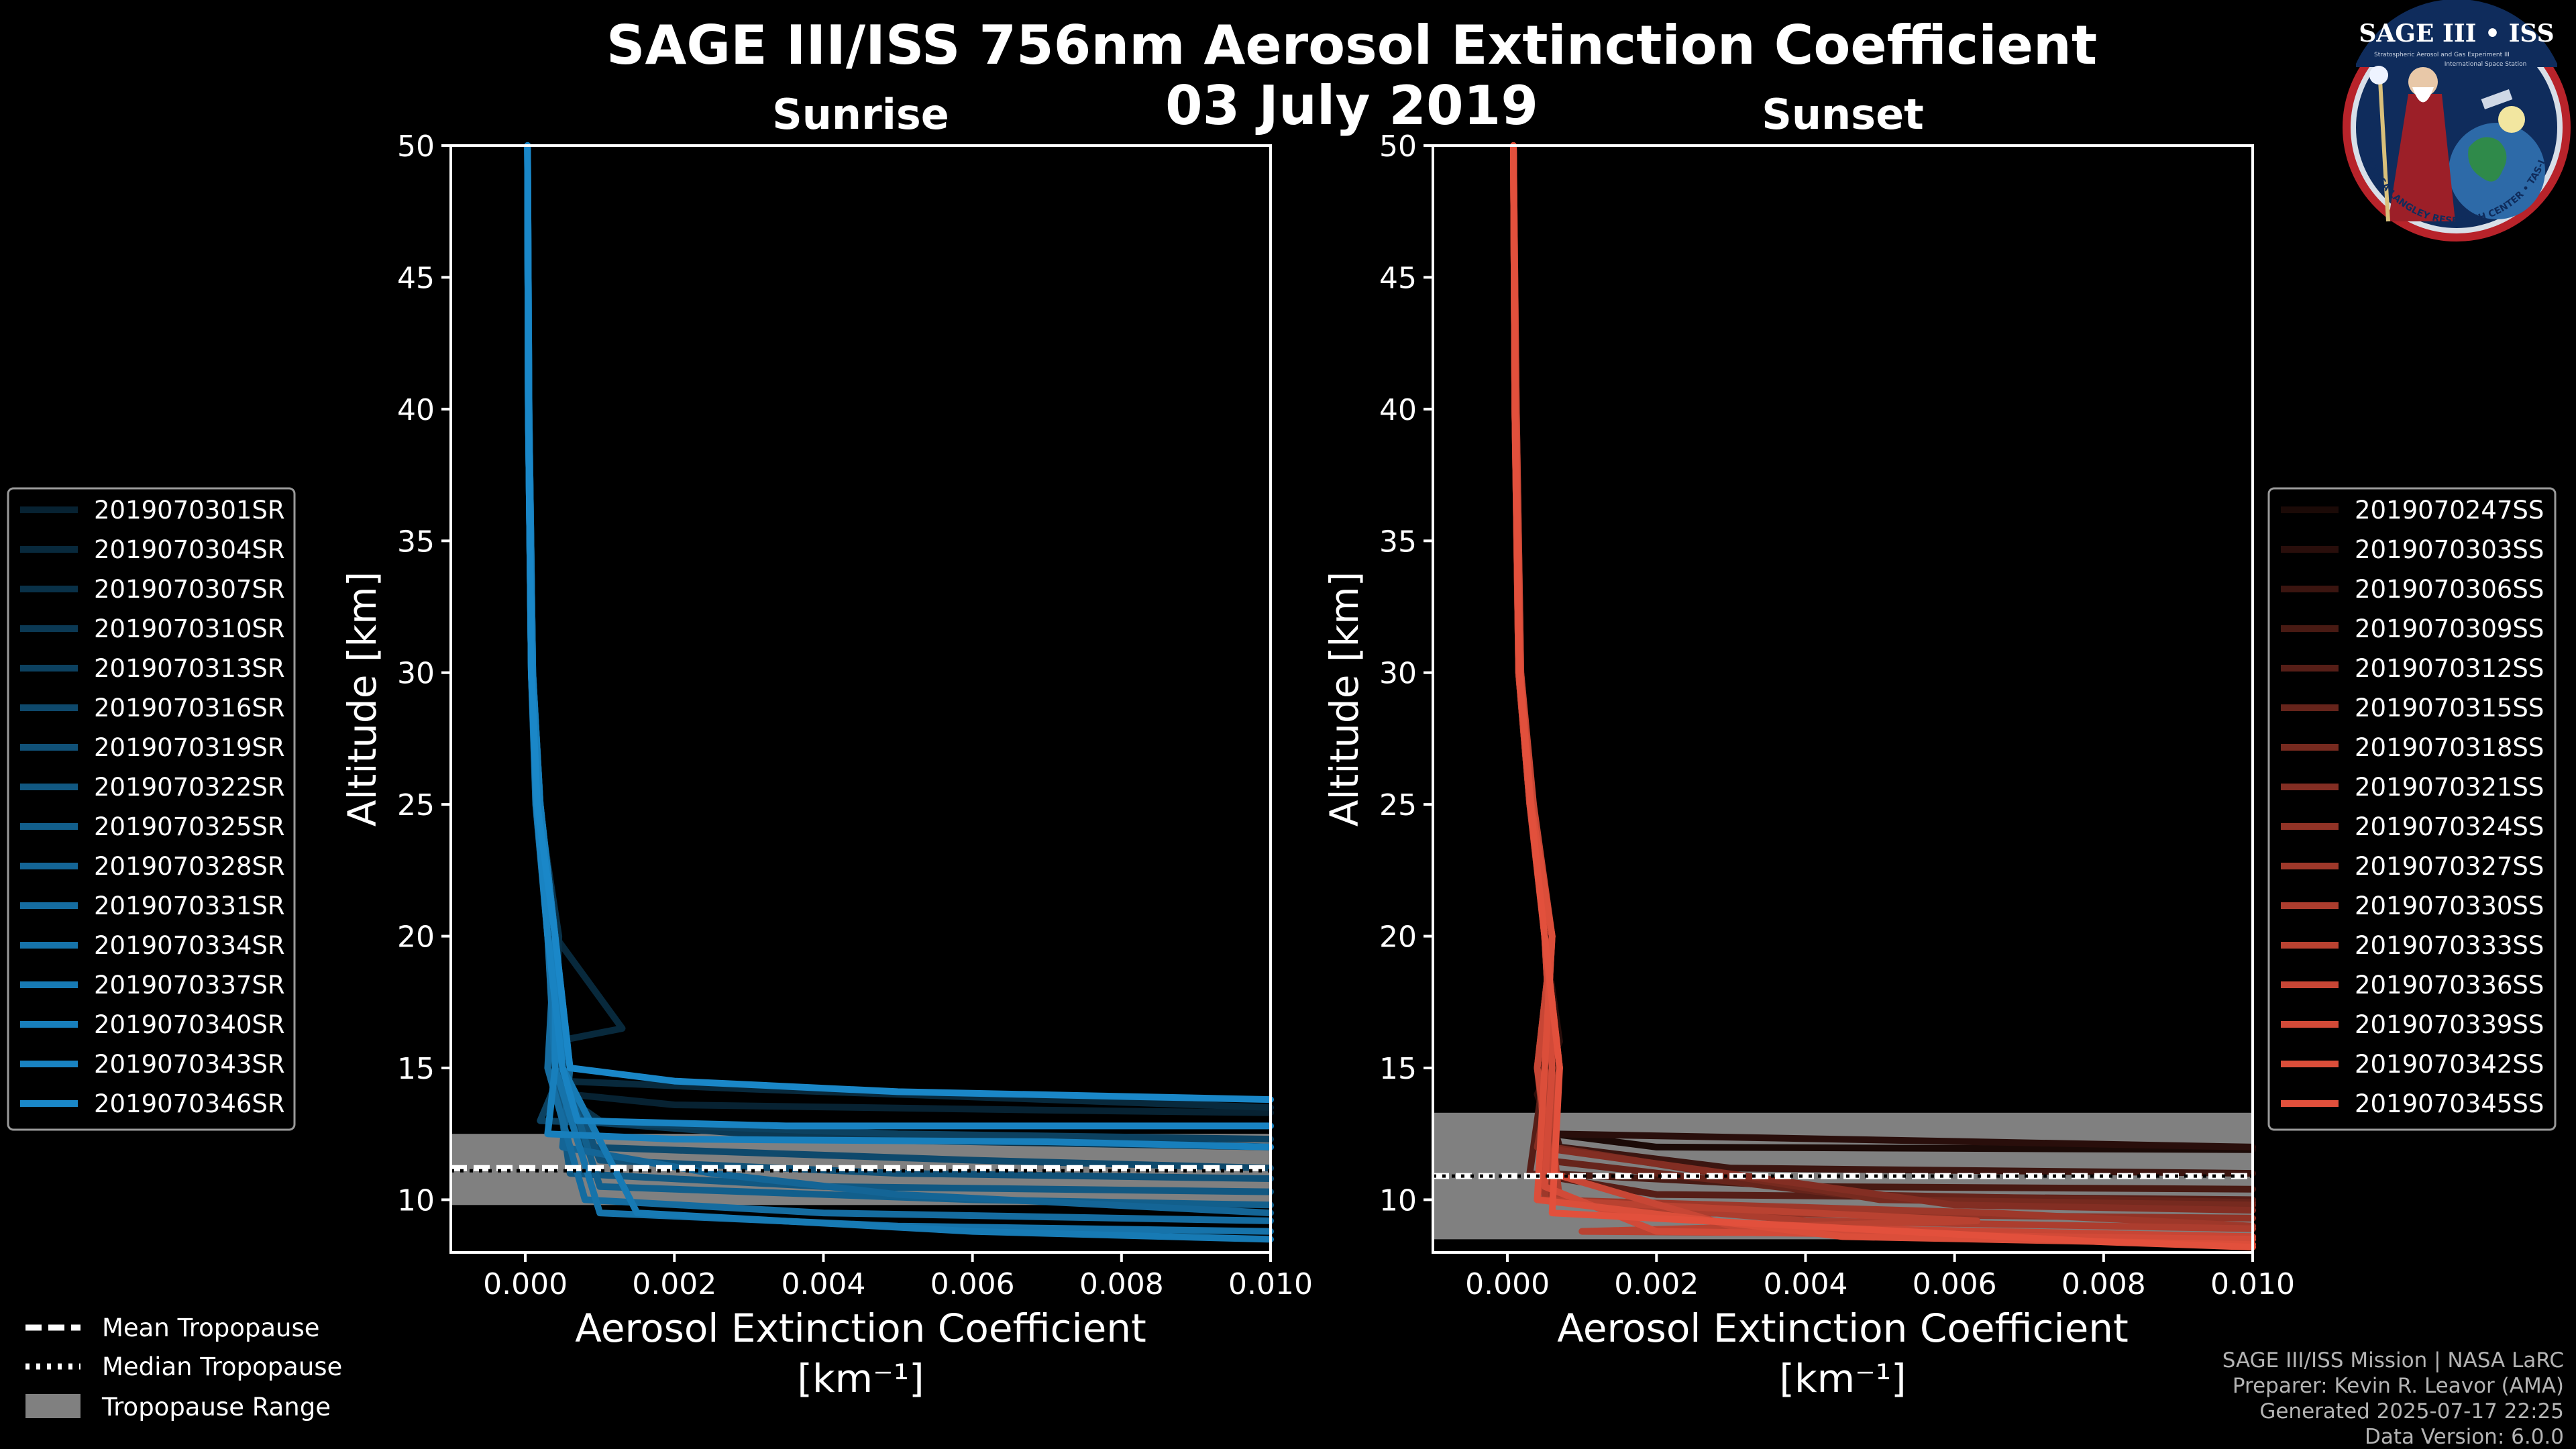 The image size is (2576, 1449). I want to click on ss-y-tick-label: 40, so click(1398, 410).